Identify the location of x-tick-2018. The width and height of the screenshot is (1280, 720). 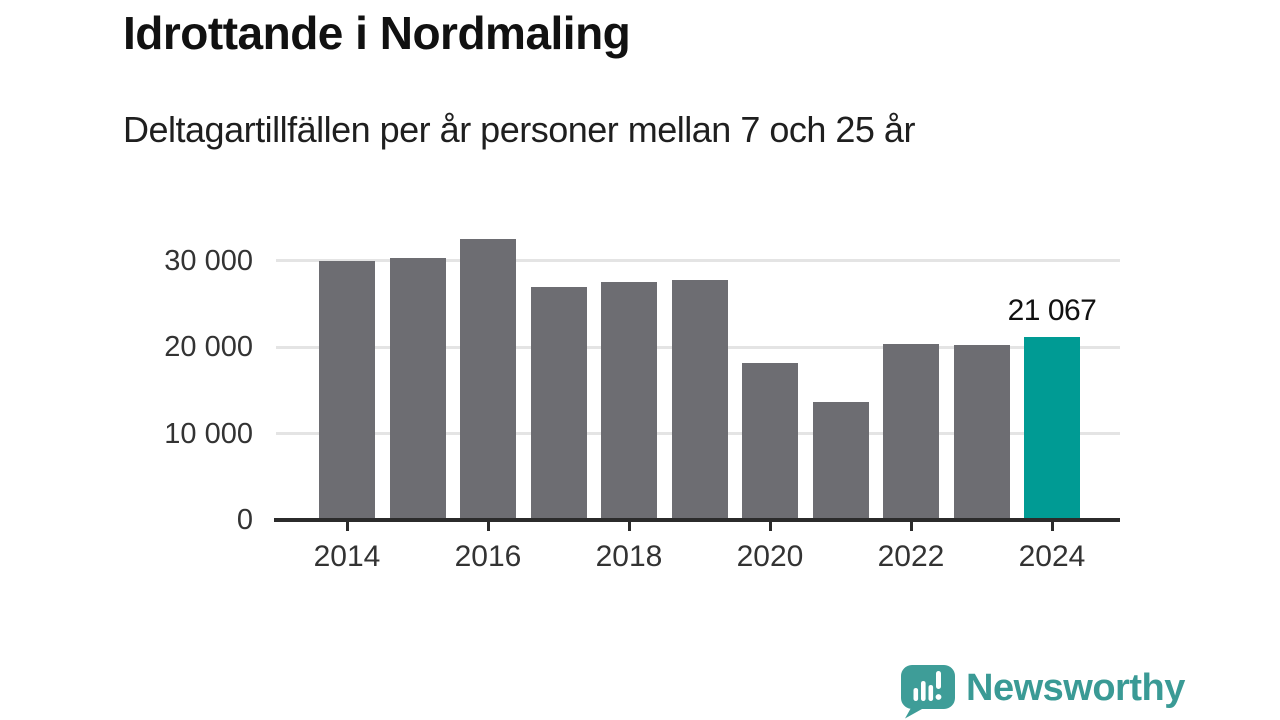
(629, 526).